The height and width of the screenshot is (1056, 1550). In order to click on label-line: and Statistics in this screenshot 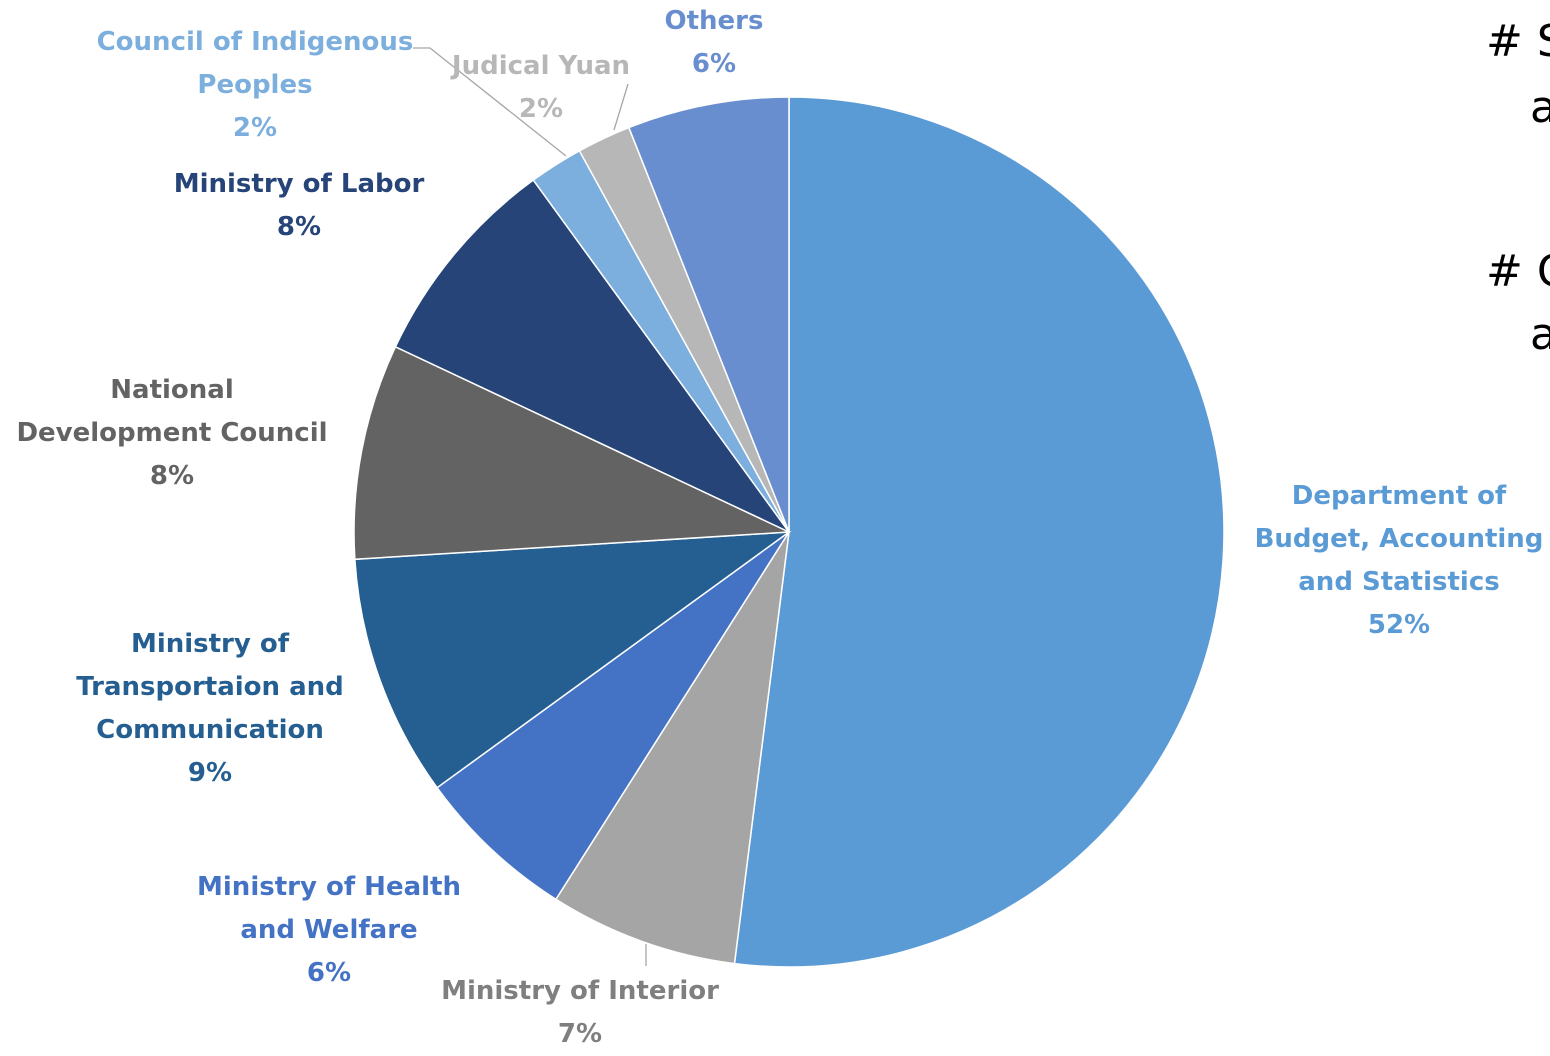, I will do `click(1399, 582)`.